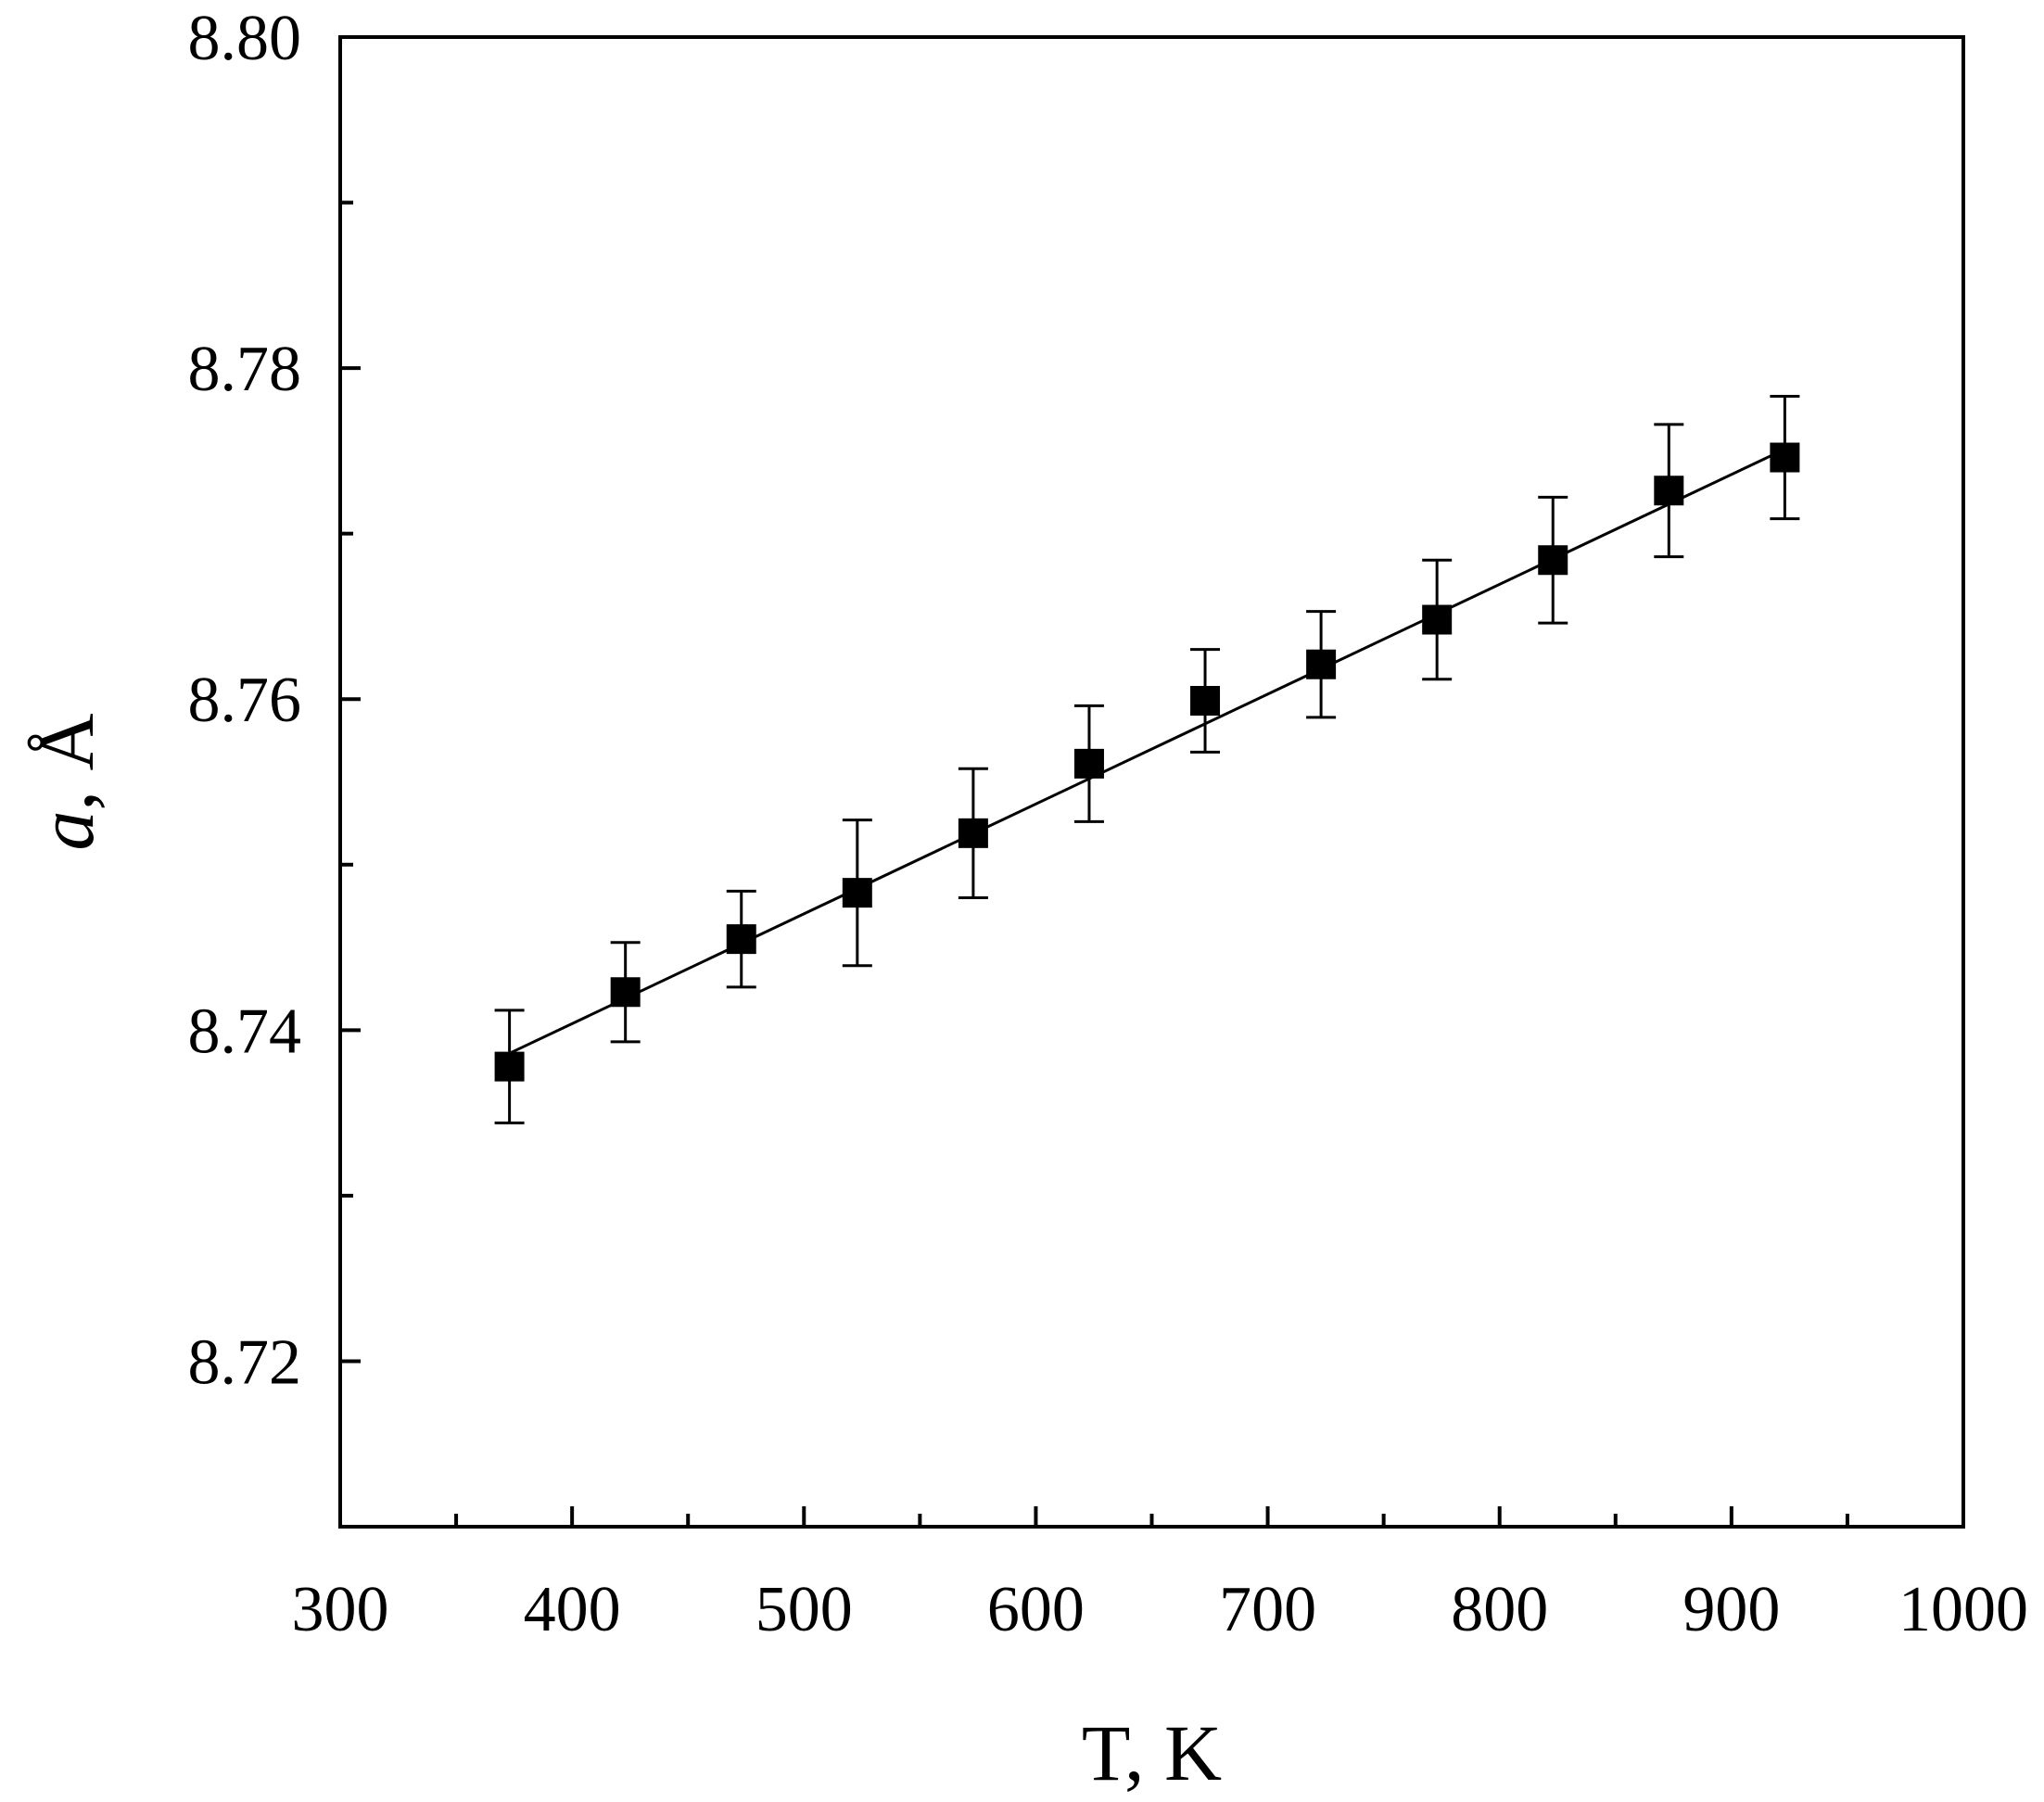 The height and width of the screenshot is (1802, 2044). Describe the element at coordinates (804, 1609) in the screenshot. I see `x-tick-label: 500` at that location.